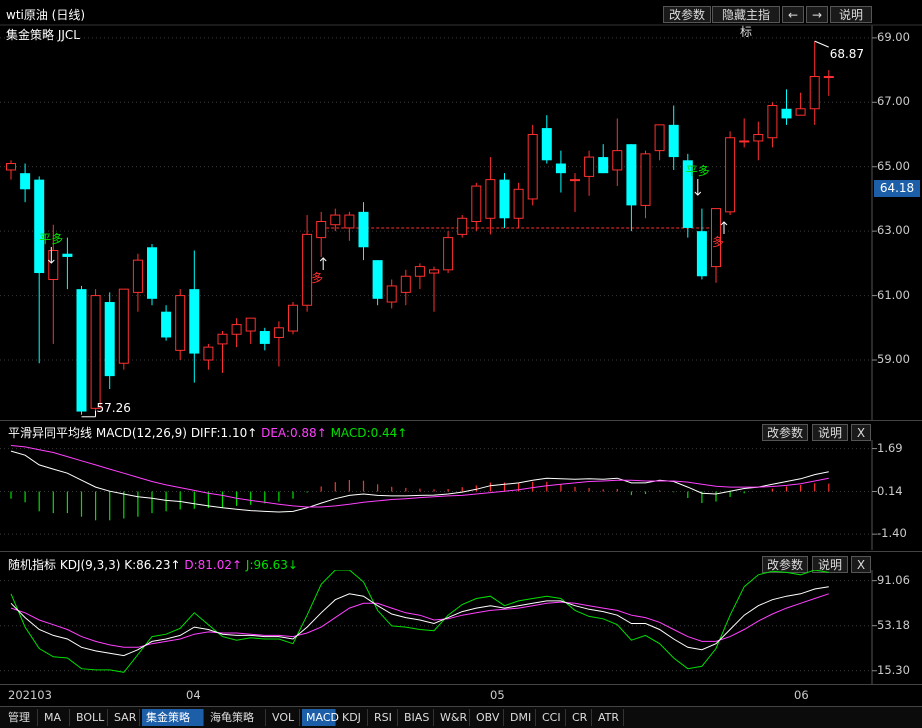 Image resolution: width=922 pixels, height=728 pixels. I want to click on tab-10: BIAS, so click(417, 717).